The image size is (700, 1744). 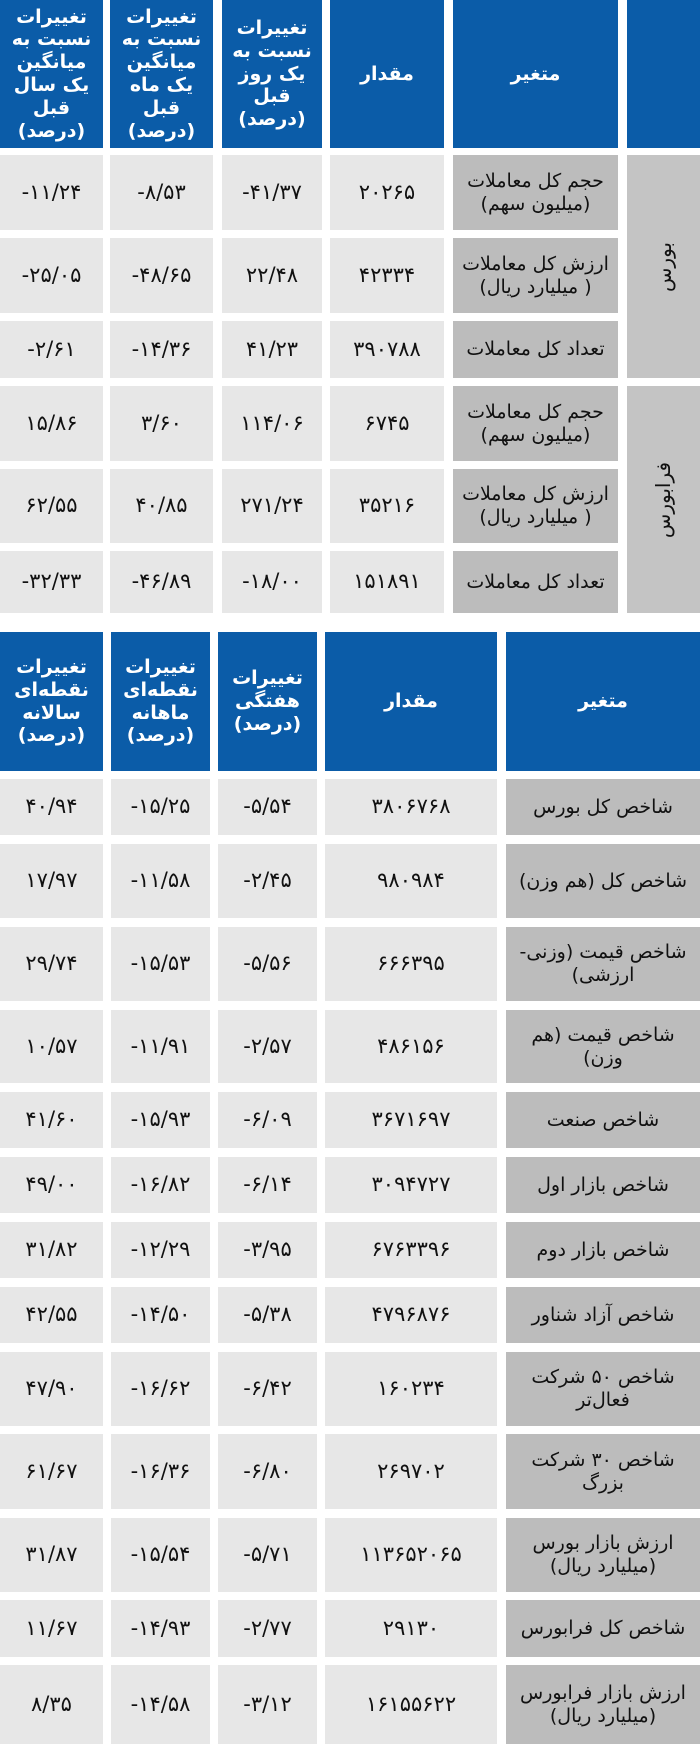 I want to click on table2-value: -۵/۳۸, so click(x=267, y=1315).